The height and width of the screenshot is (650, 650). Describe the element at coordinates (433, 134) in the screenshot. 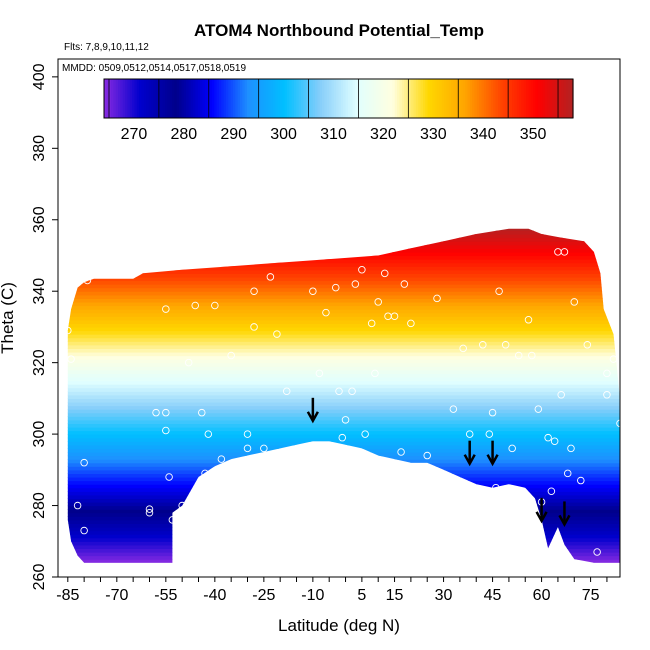

I see `colorbar-tick-label: 330` at that location.